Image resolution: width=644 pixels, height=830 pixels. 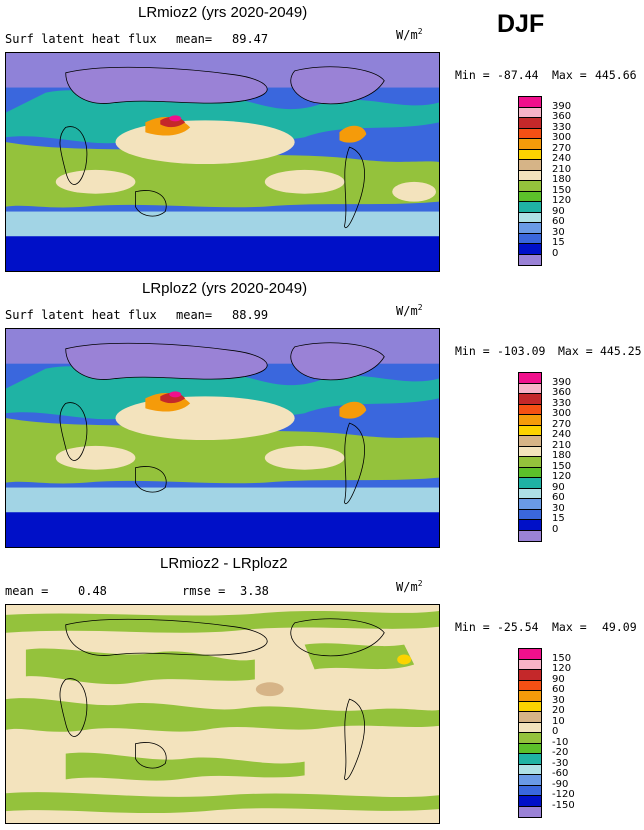 I want to click on colorbar-level-label: -30, so click(x=560, y=763).